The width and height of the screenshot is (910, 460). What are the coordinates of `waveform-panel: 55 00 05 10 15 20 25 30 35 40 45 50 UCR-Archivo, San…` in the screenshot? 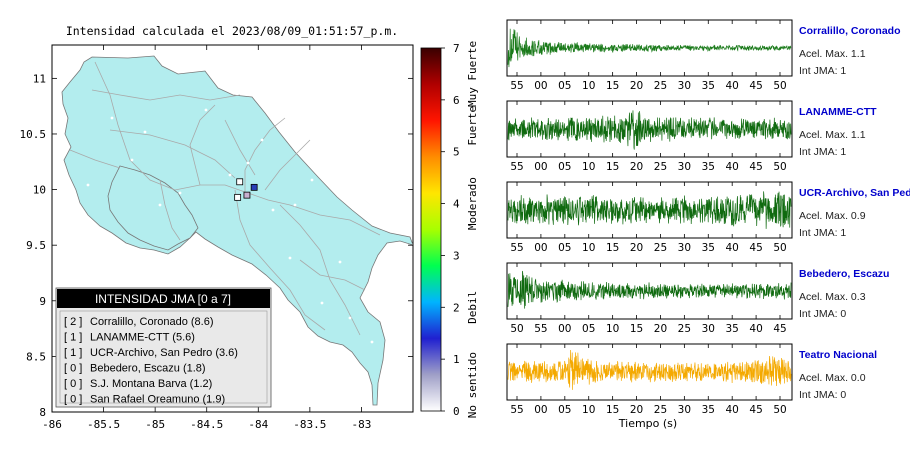 It's located at (708, 217).